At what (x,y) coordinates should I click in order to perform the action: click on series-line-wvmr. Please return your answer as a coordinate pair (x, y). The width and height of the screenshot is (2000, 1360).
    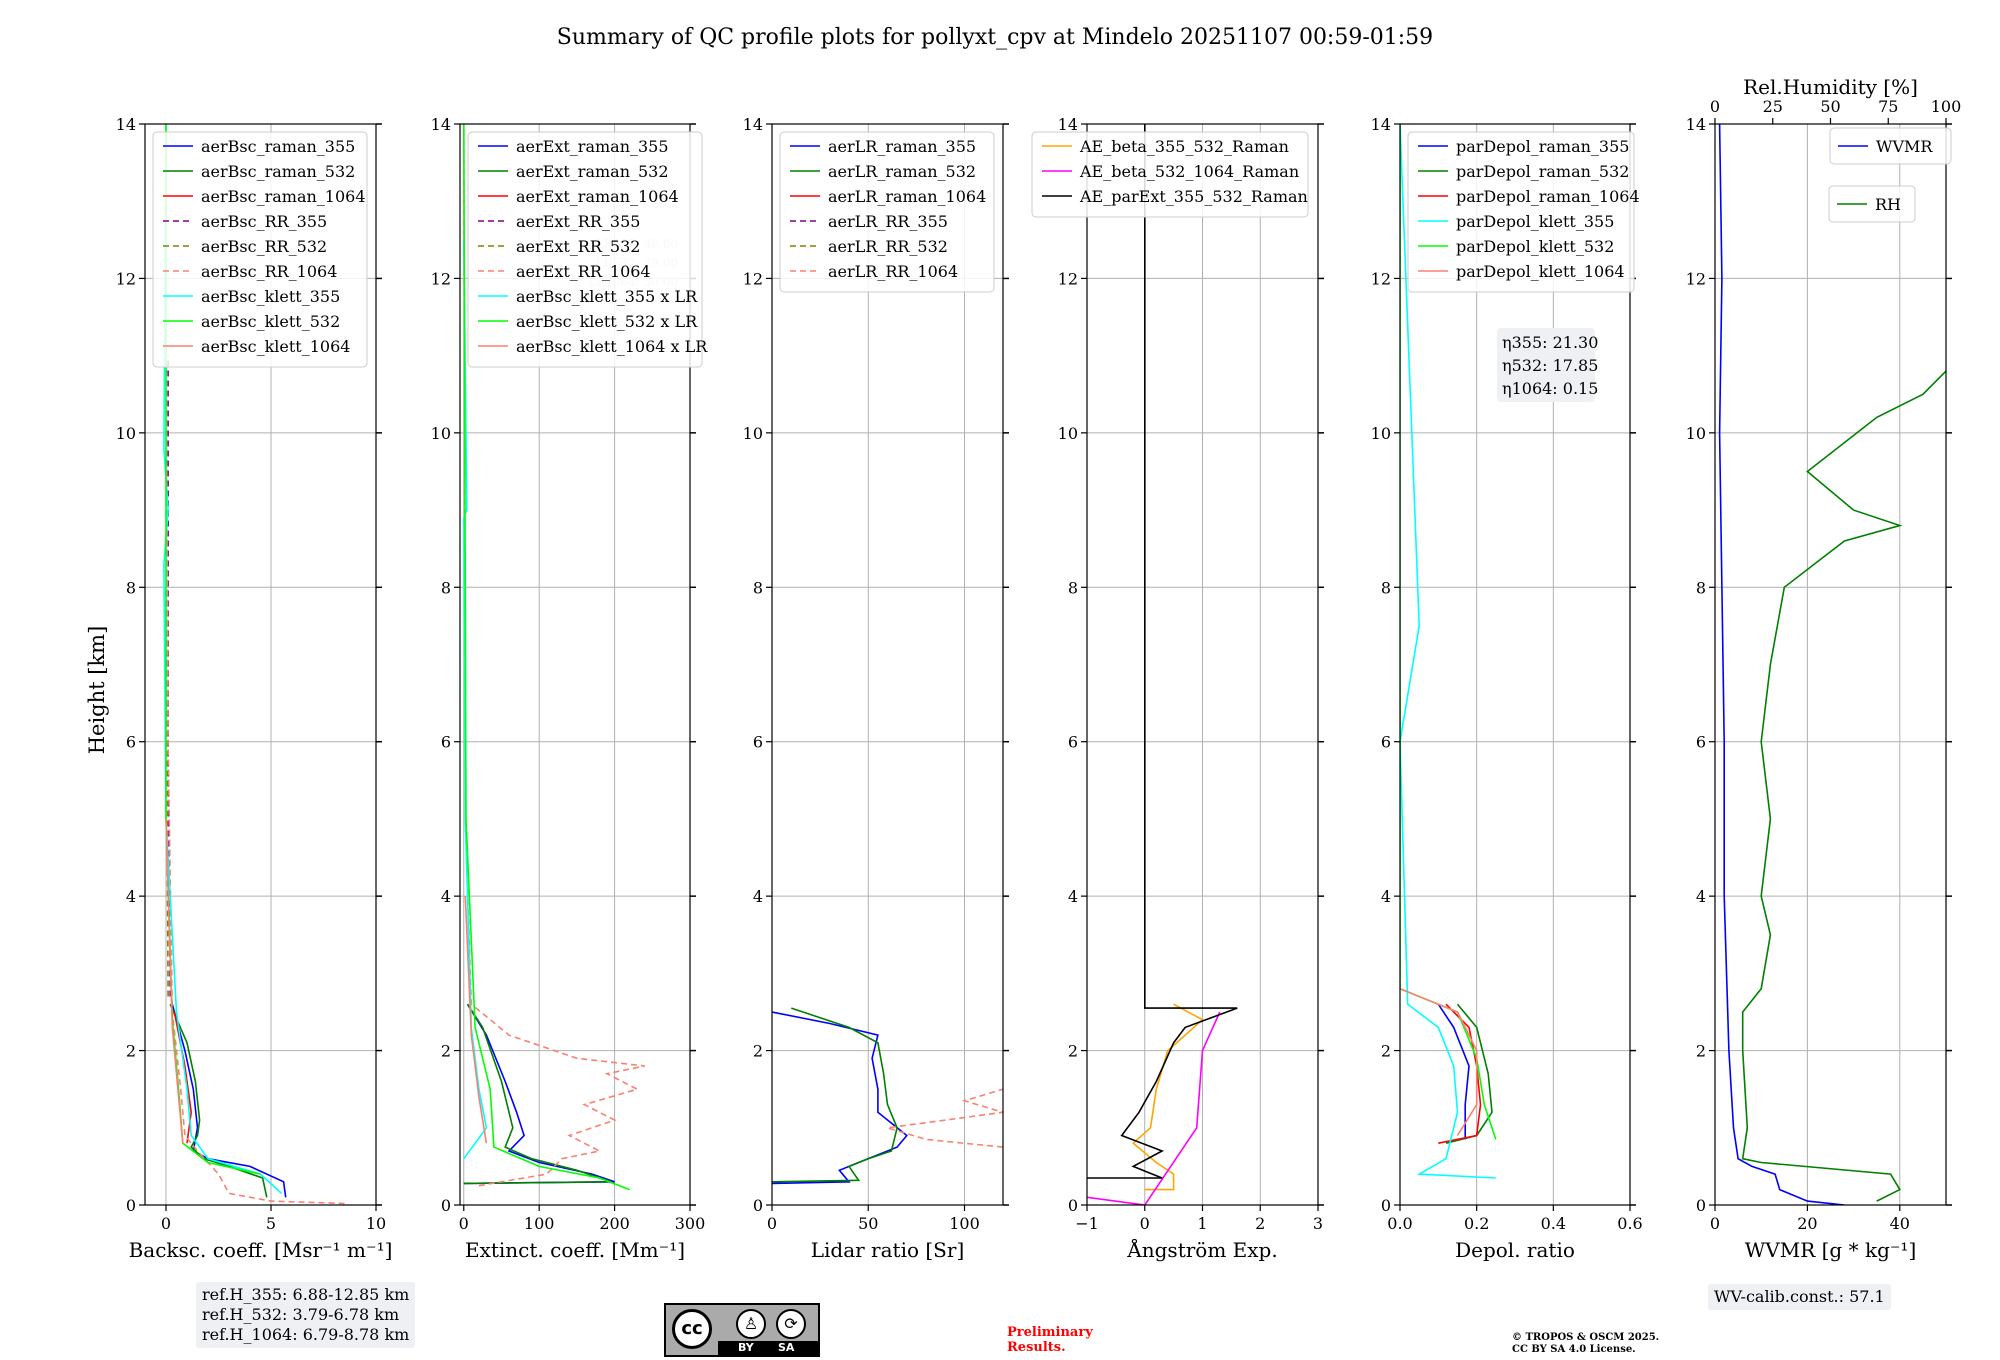
    Looking at the image, I should click on (1781, 664).